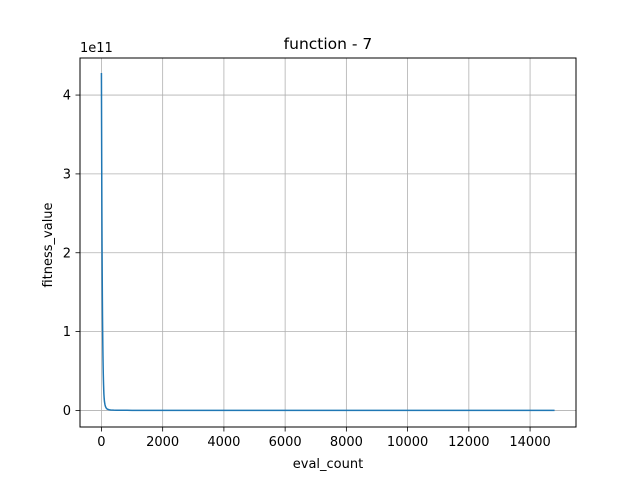 Image resolution: width=640 pixels, height=480 pixels. I want to click on y-tick-label: 1, so click(67, 332).